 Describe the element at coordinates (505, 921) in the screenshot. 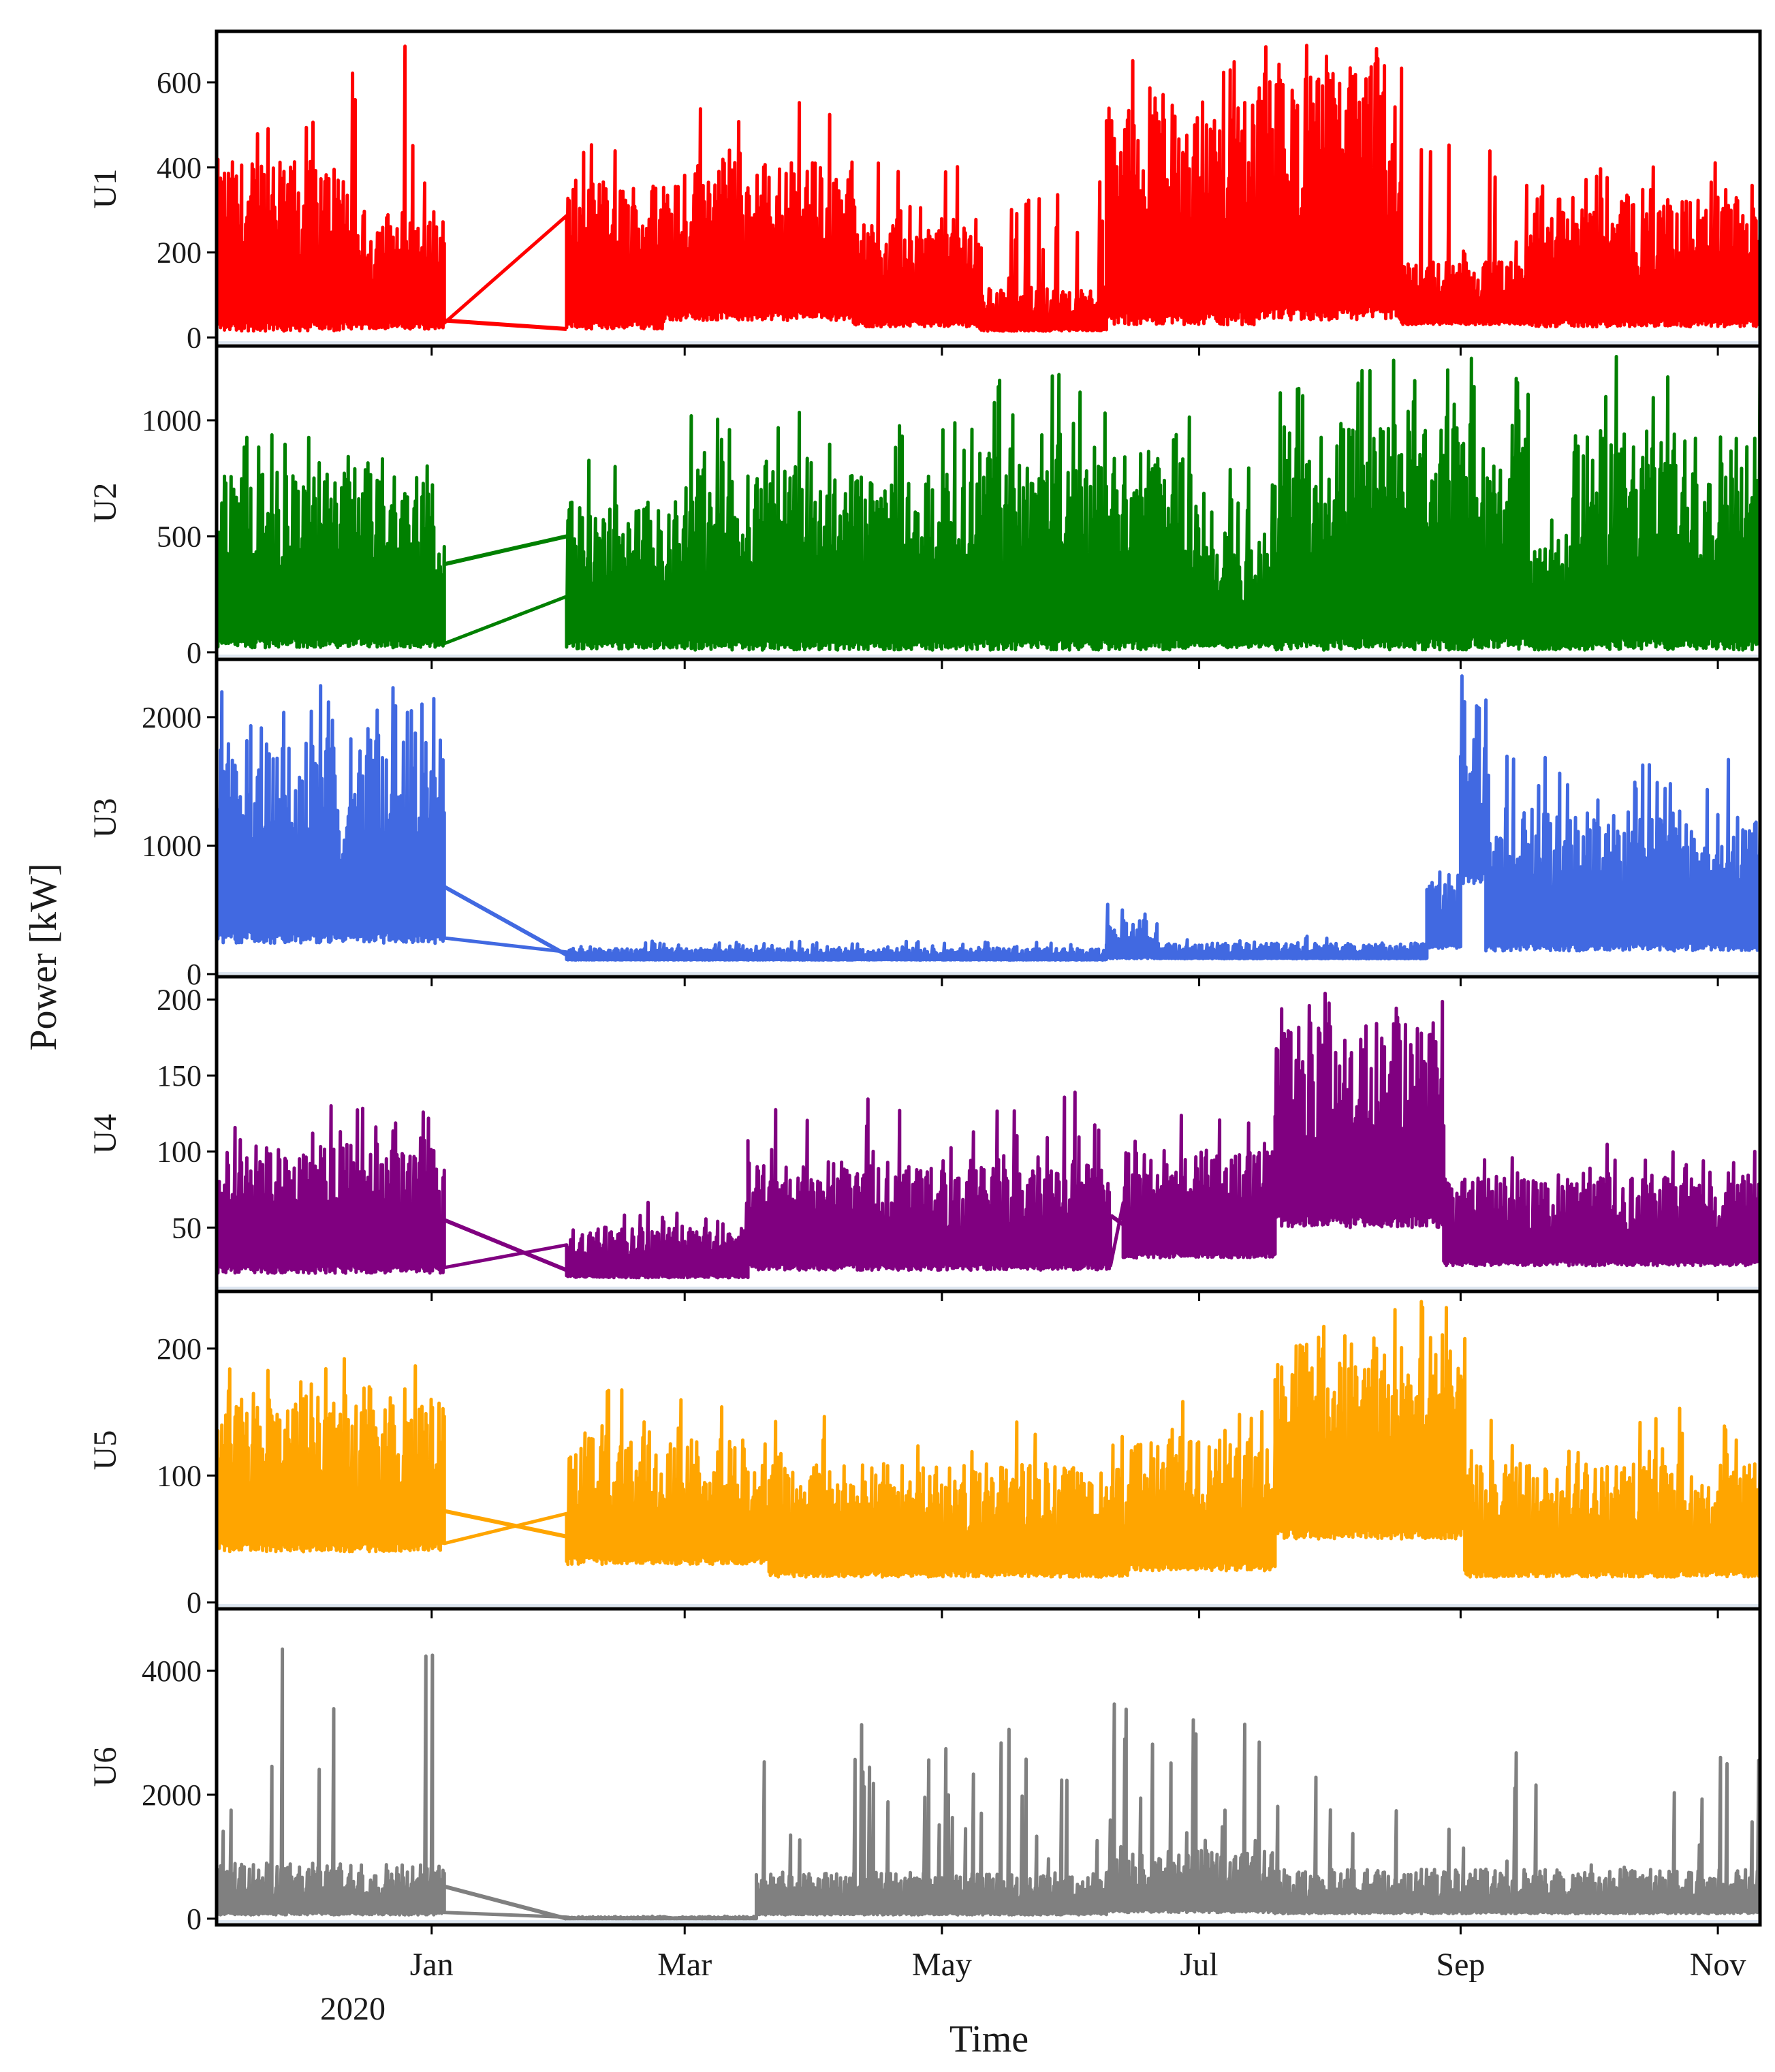

I see `gap-connector-u3` at that location.